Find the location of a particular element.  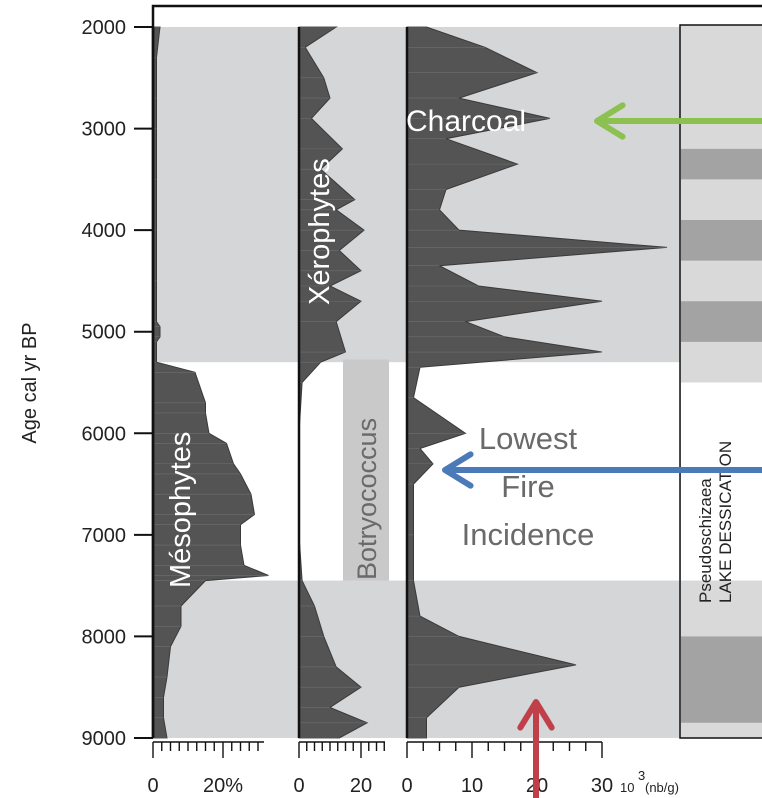

label-fire-line-3: Incidence is located at coordinates (528, 534).